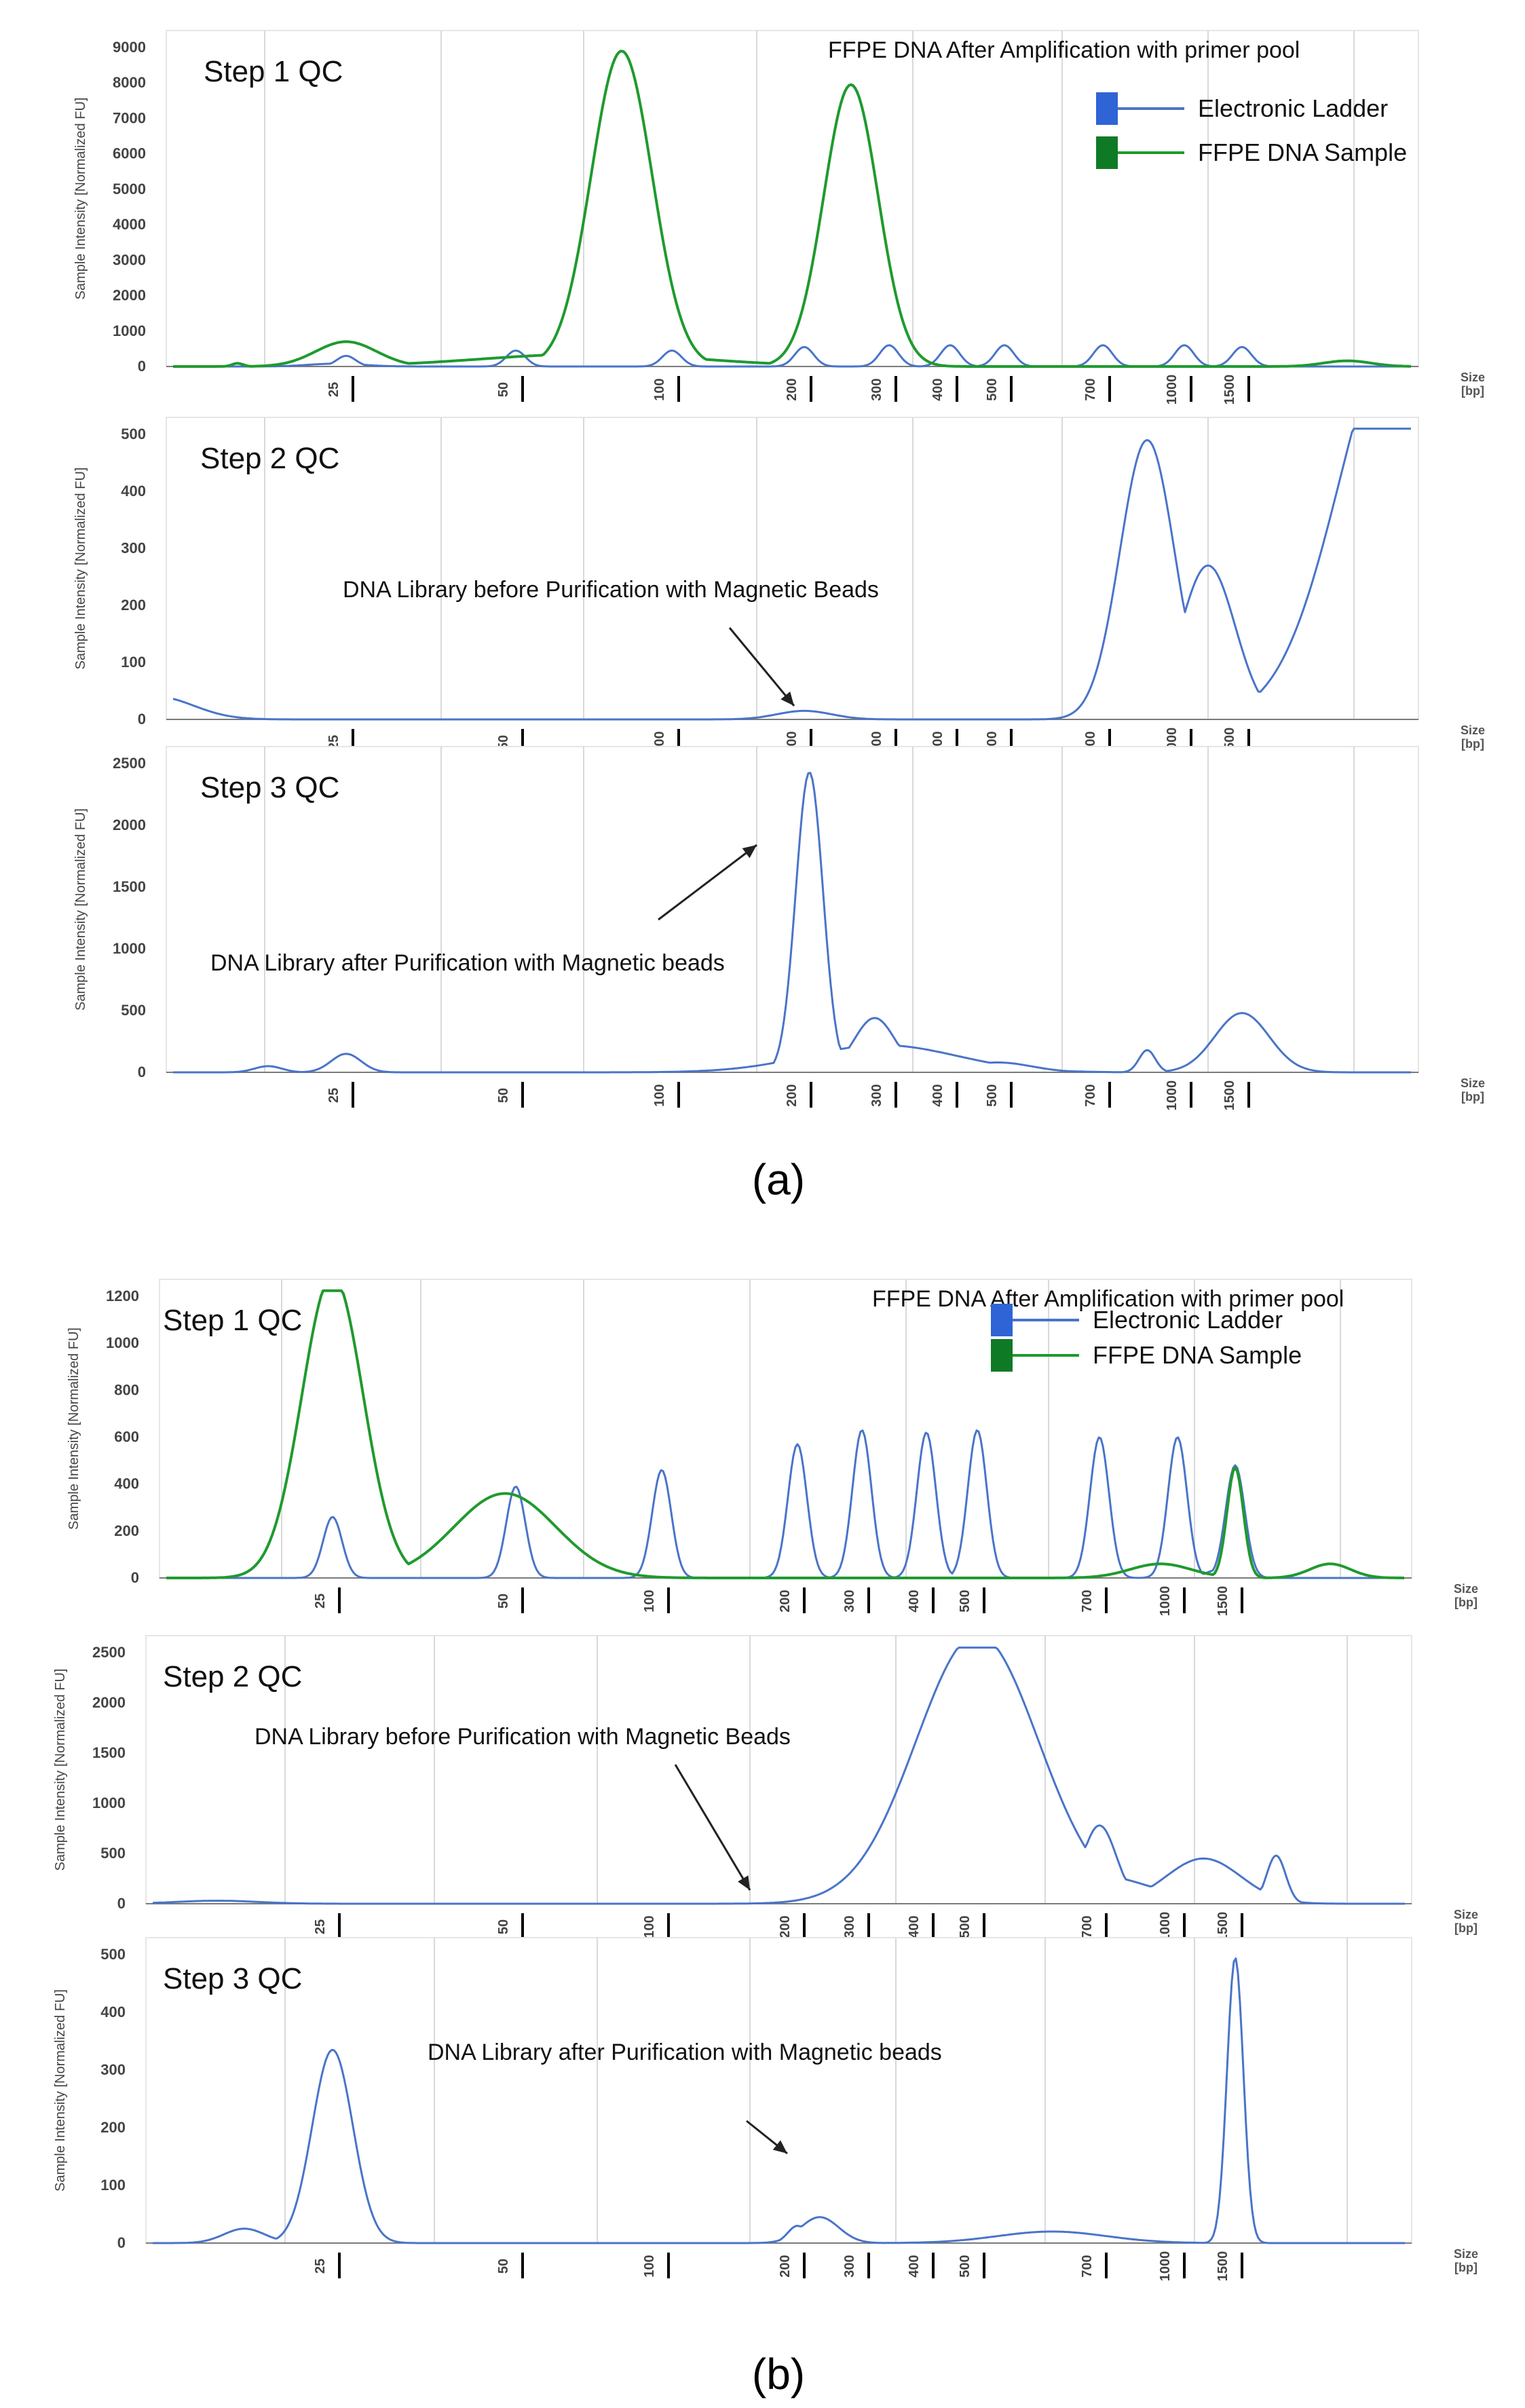 The width and height of the screenshot is (1525, 2408). What do you see at coordinates (129, 259) in the screenshot?
I see `y-tick-label: 3000` at bounding box center [129, 259].